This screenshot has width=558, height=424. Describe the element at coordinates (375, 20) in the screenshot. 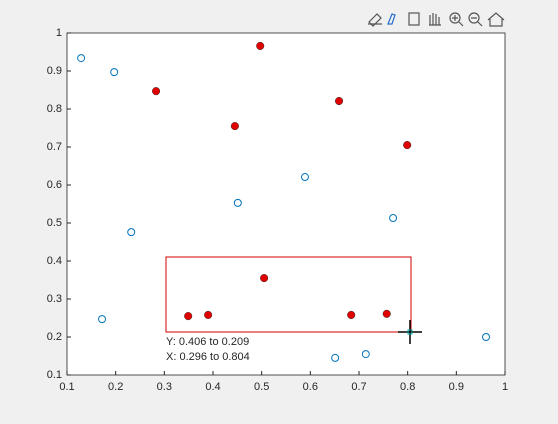

I see `brush-icon` at that location.